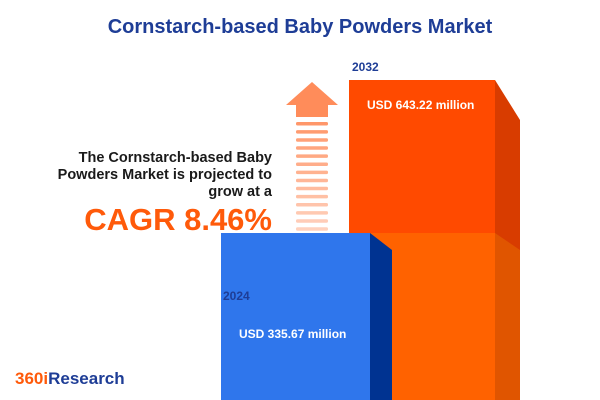 This screenshot has height=400, width=600. I want to click on description-line: Powders Market is projected to, so click(164, 175).